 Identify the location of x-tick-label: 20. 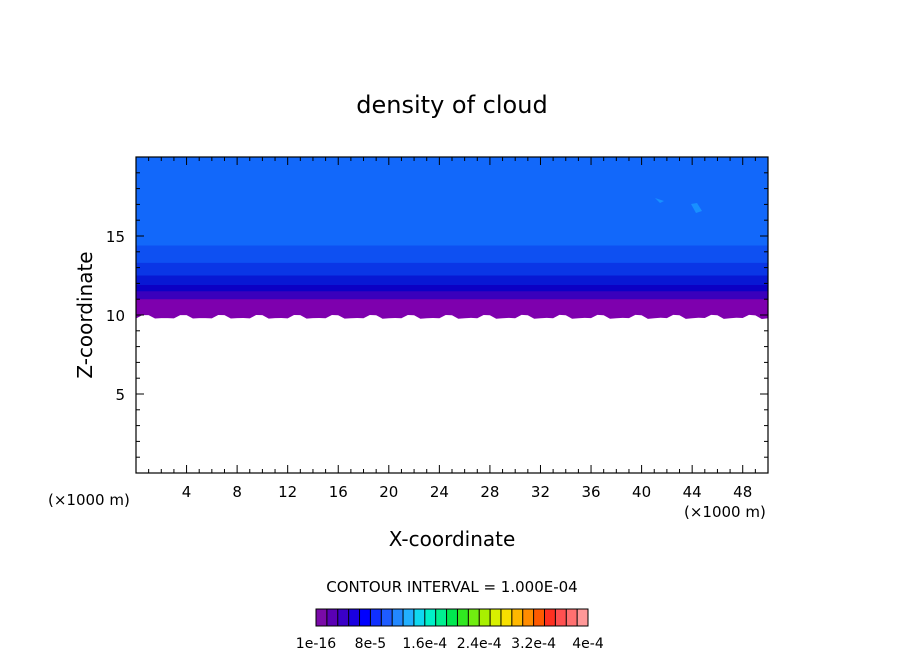
(388, 492).